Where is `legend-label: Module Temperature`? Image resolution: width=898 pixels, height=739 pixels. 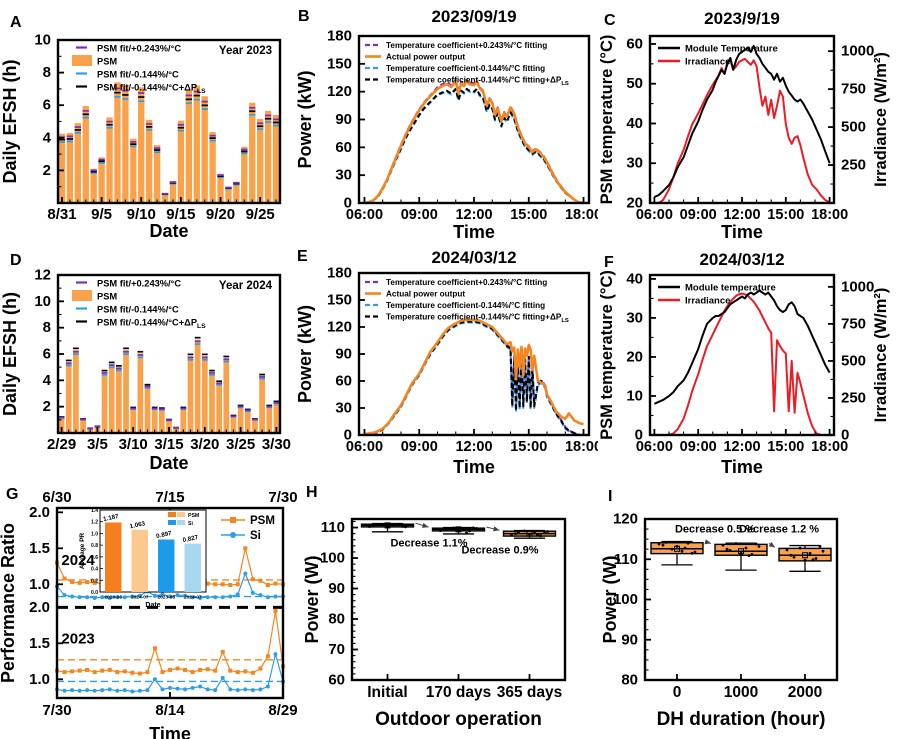 legend-label: Module Temperature is located at coordinates (731, 49).